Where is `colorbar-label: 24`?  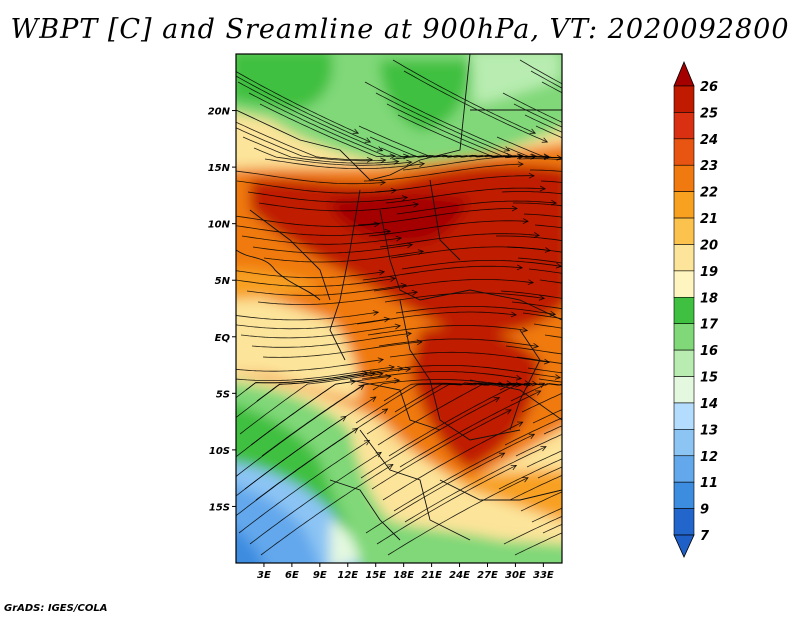 colorbar-label: 24 is located at coordinates (709, 140).